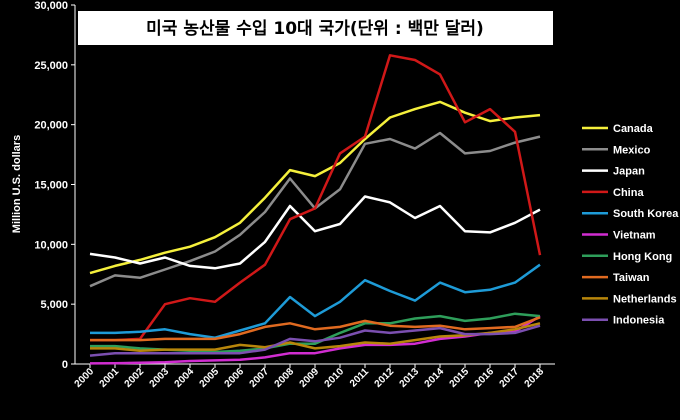  What do you see at coordinates (634, 236) in the screenshot?
I see `legend-label-vietnam: Vietnam` at bounding box center [634, 236].